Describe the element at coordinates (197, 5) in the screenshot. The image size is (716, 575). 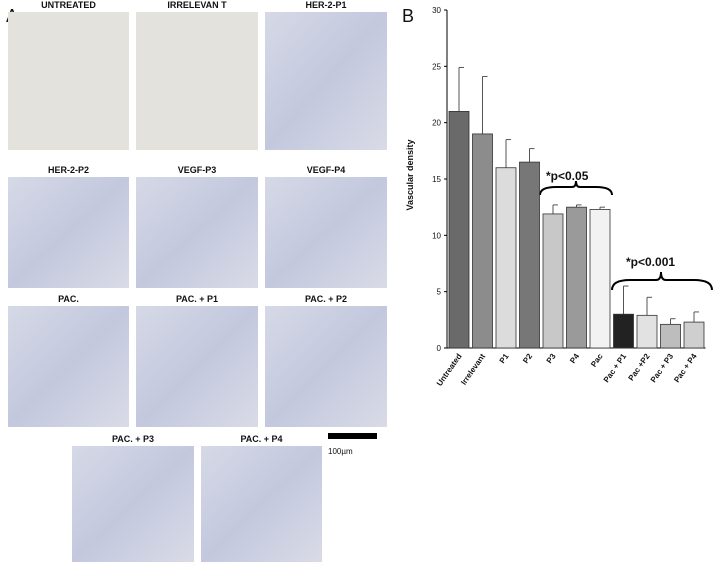
I see `image-label: IRRELEVAN T` at that location.